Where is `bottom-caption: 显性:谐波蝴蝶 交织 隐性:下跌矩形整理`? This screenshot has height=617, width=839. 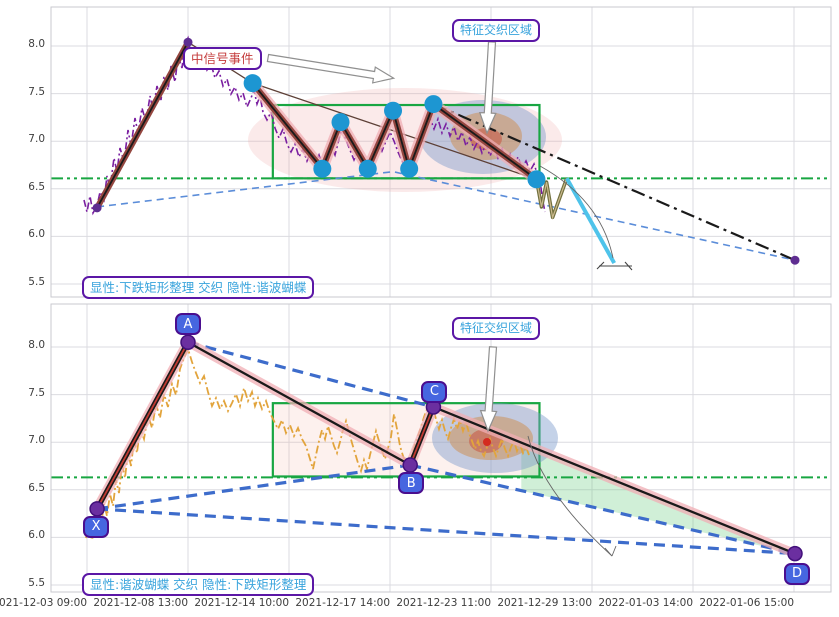
bottom-caption: 显性:谐波蝴蝶 交织 隐性:下跌矩形整理 is located at coordinates (198, 584).